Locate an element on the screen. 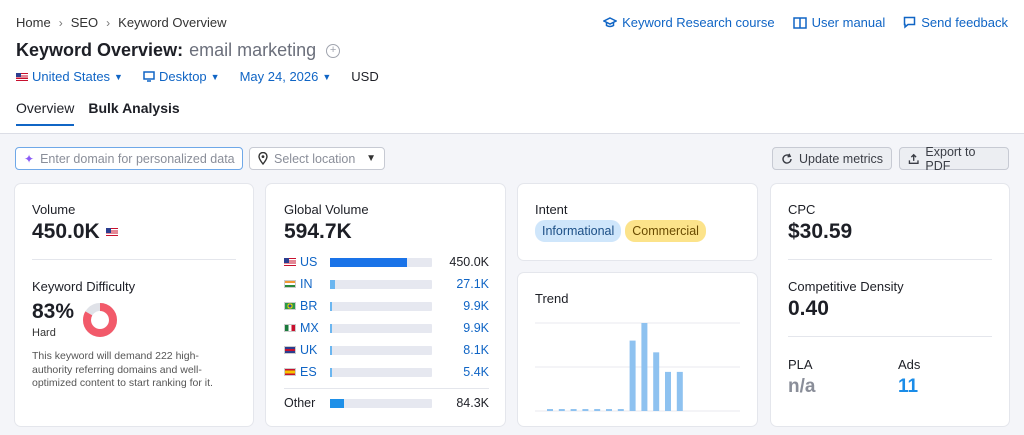 This screenshot has height=435, width=1024. spain-flag-icon is located at coordinates (290, 372).